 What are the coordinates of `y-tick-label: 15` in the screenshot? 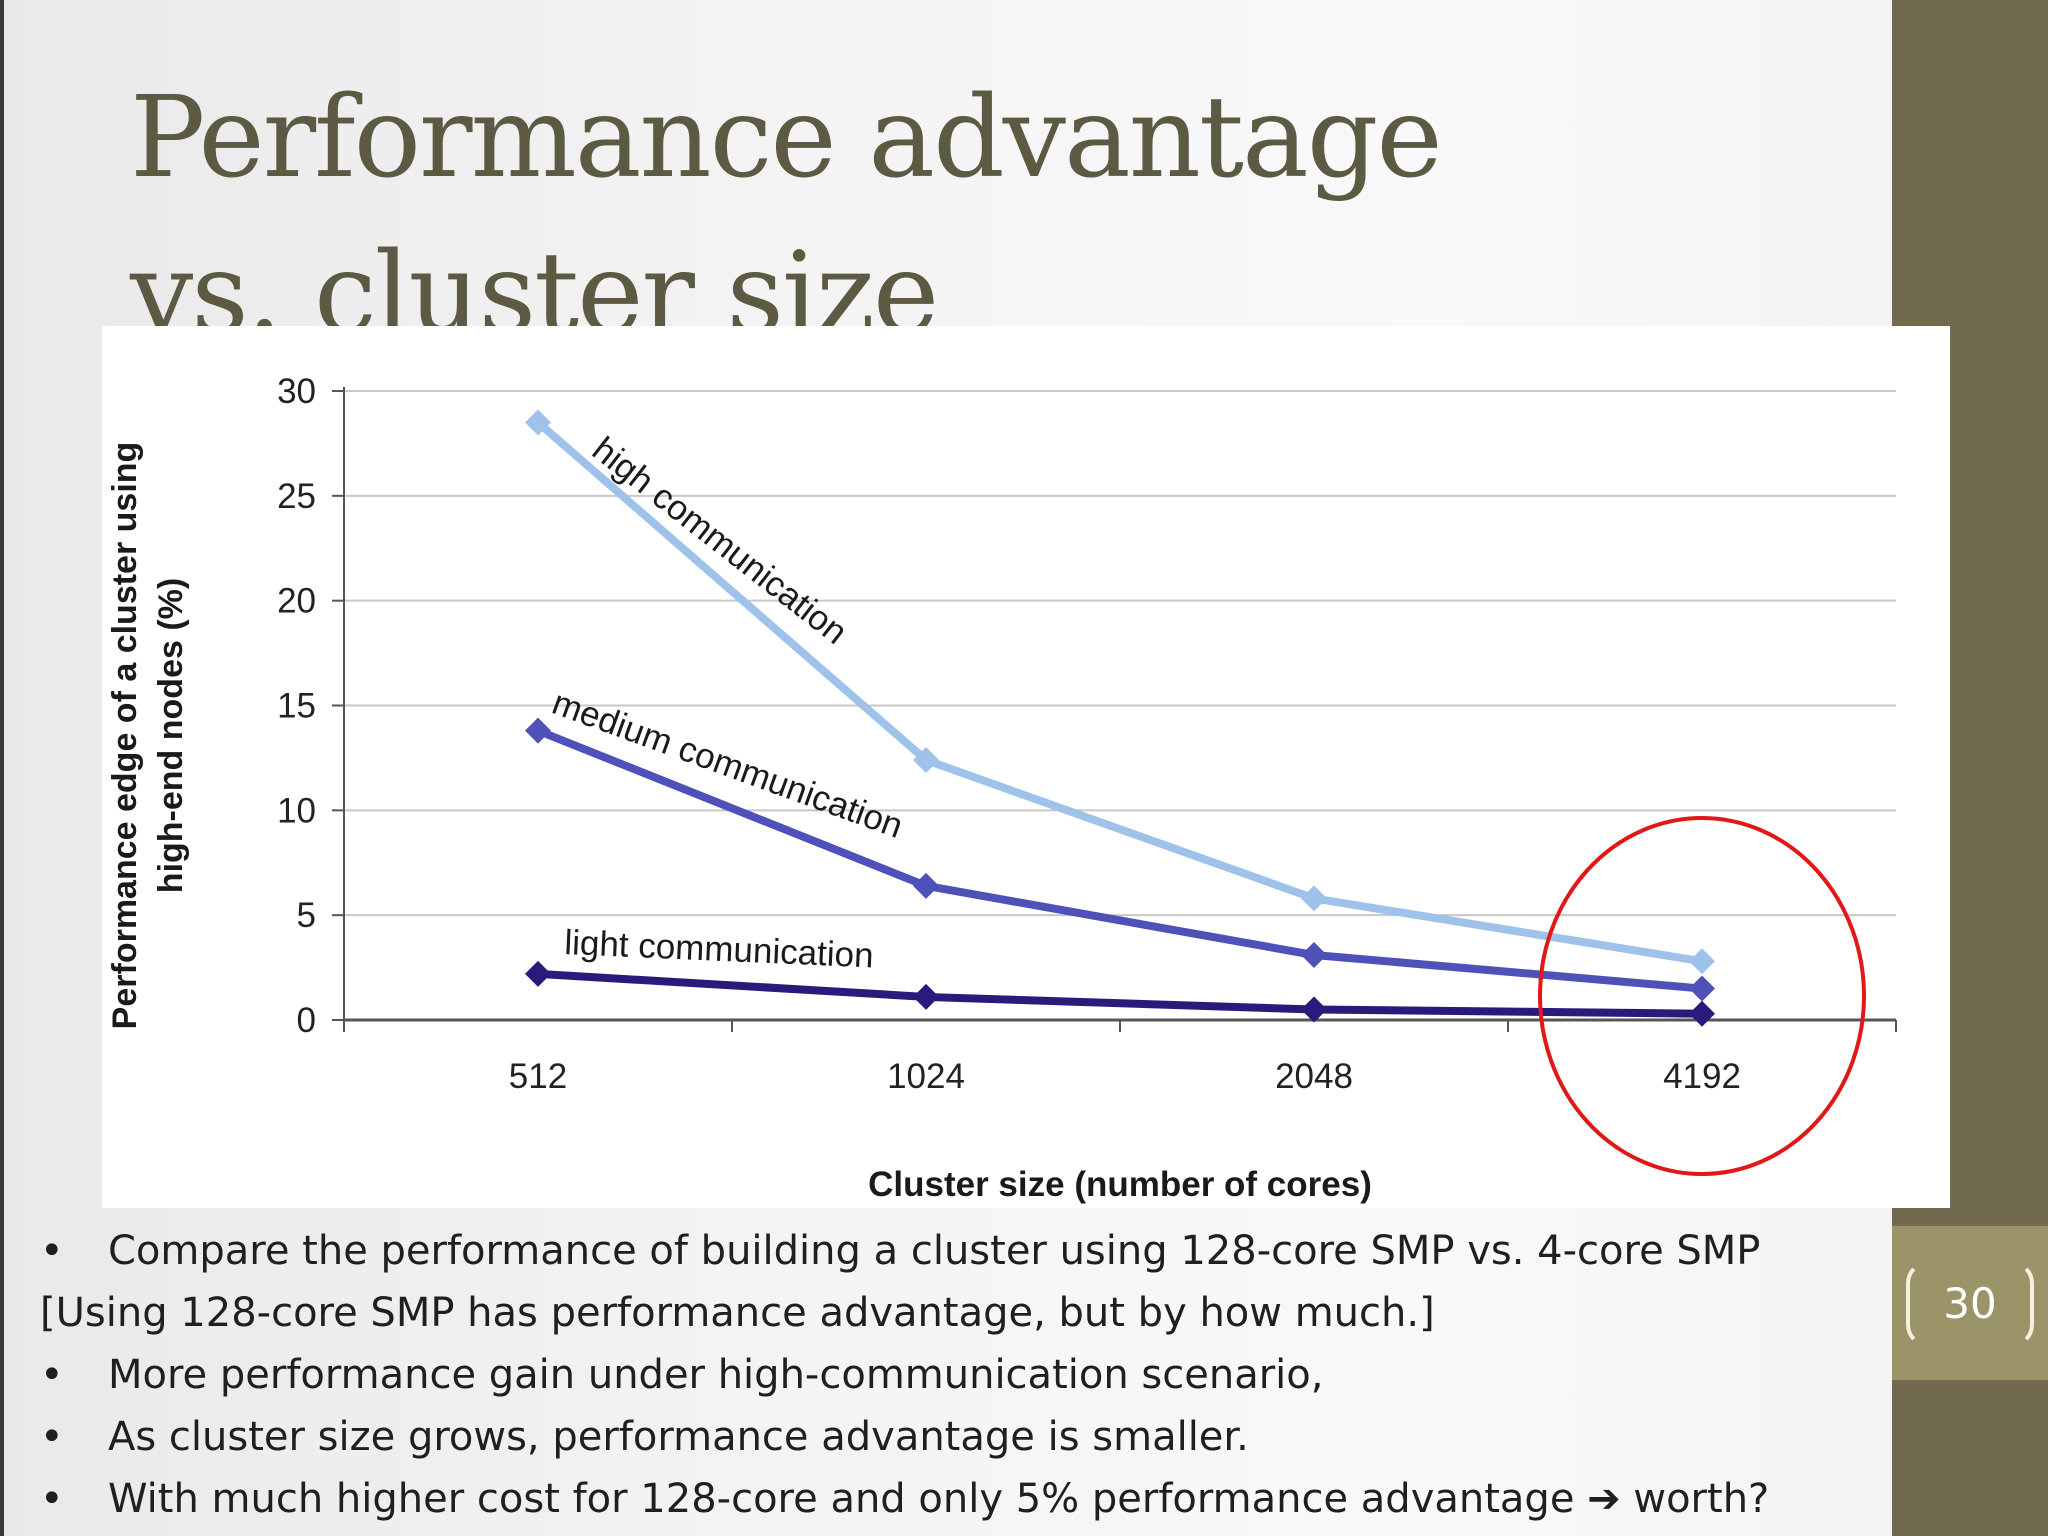 It's located at (296, 706).